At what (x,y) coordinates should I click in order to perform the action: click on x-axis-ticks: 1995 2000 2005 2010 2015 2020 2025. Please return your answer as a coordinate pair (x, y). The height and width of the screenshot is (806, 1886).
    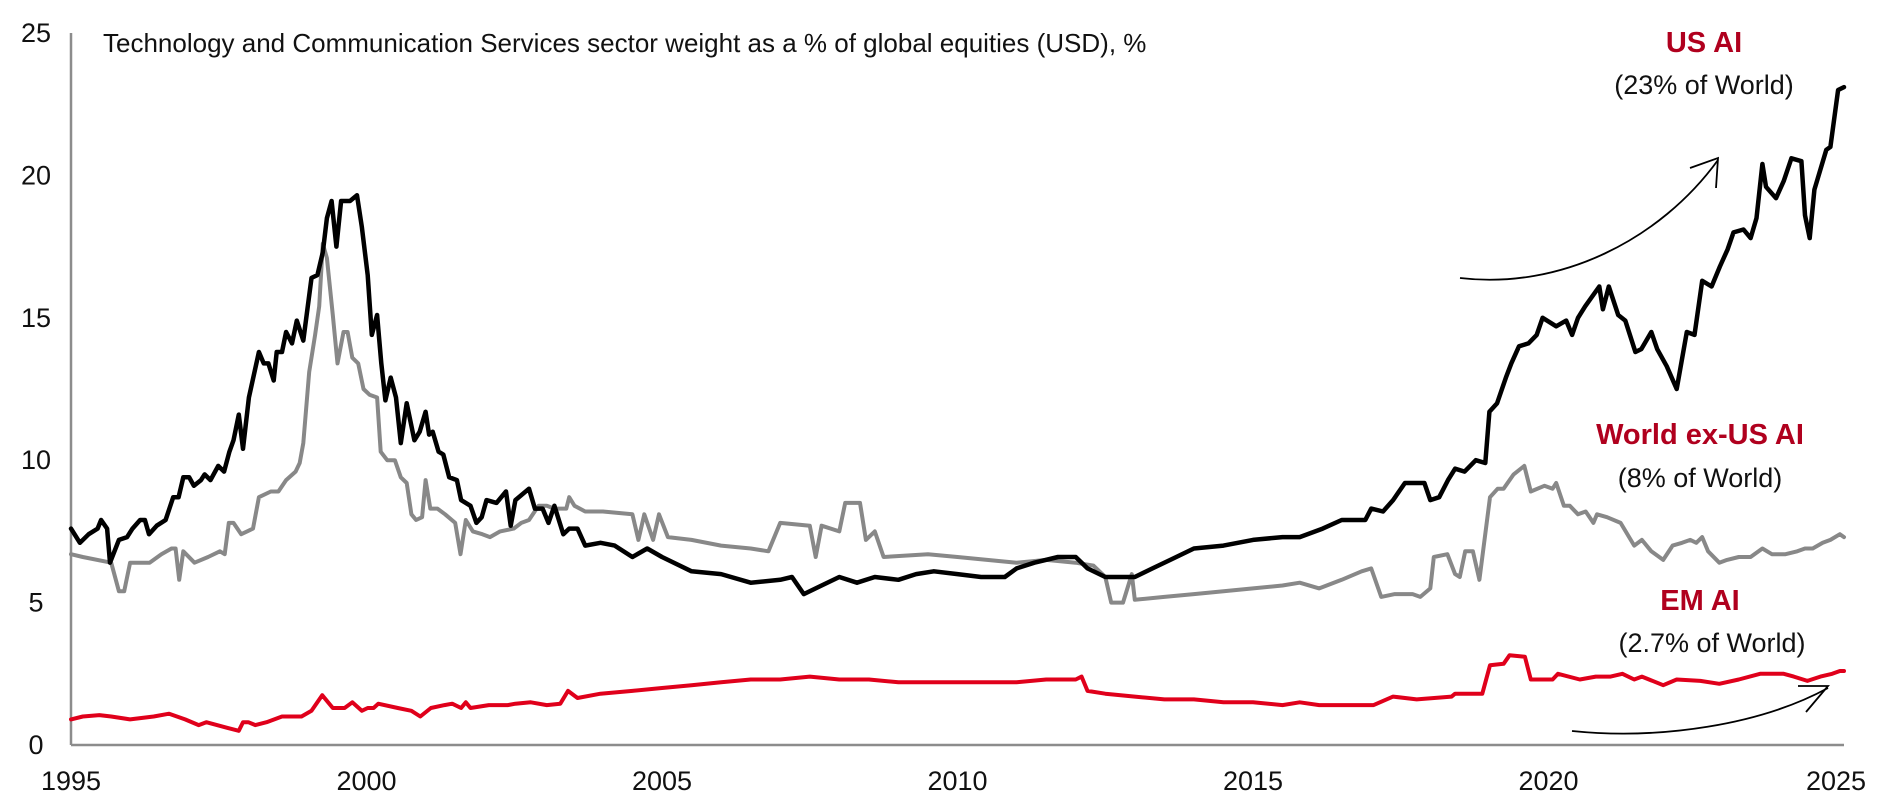
    Looking at the image, I should click on (953, 781).